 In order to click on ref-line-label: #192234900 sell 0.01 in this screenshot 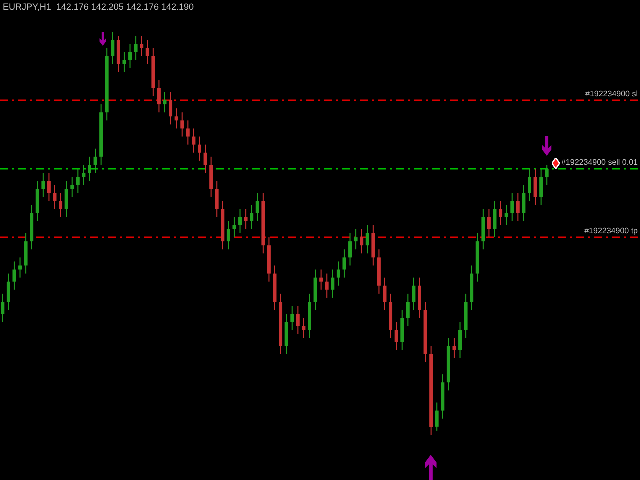, I will do `click(600, 163)`.